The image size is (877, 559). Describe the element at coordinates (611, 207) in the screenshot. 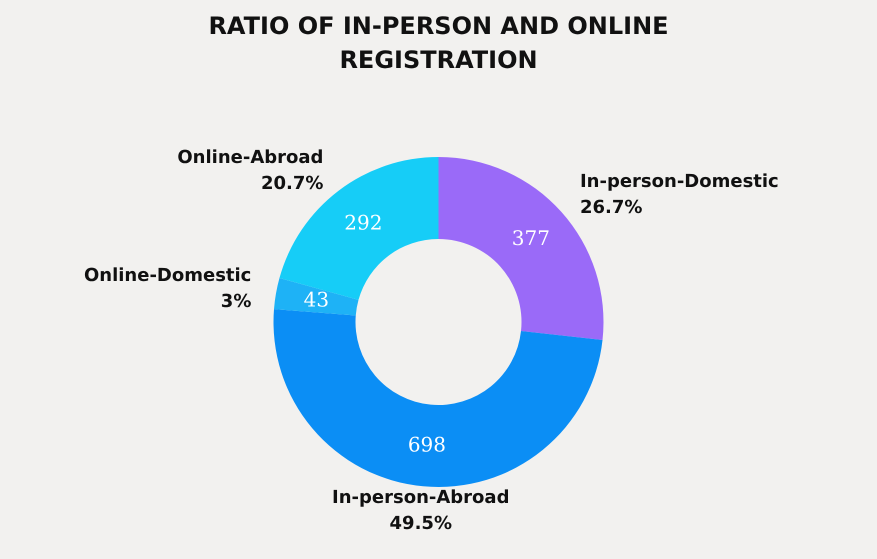

I see `text: 26.7%` at that location.